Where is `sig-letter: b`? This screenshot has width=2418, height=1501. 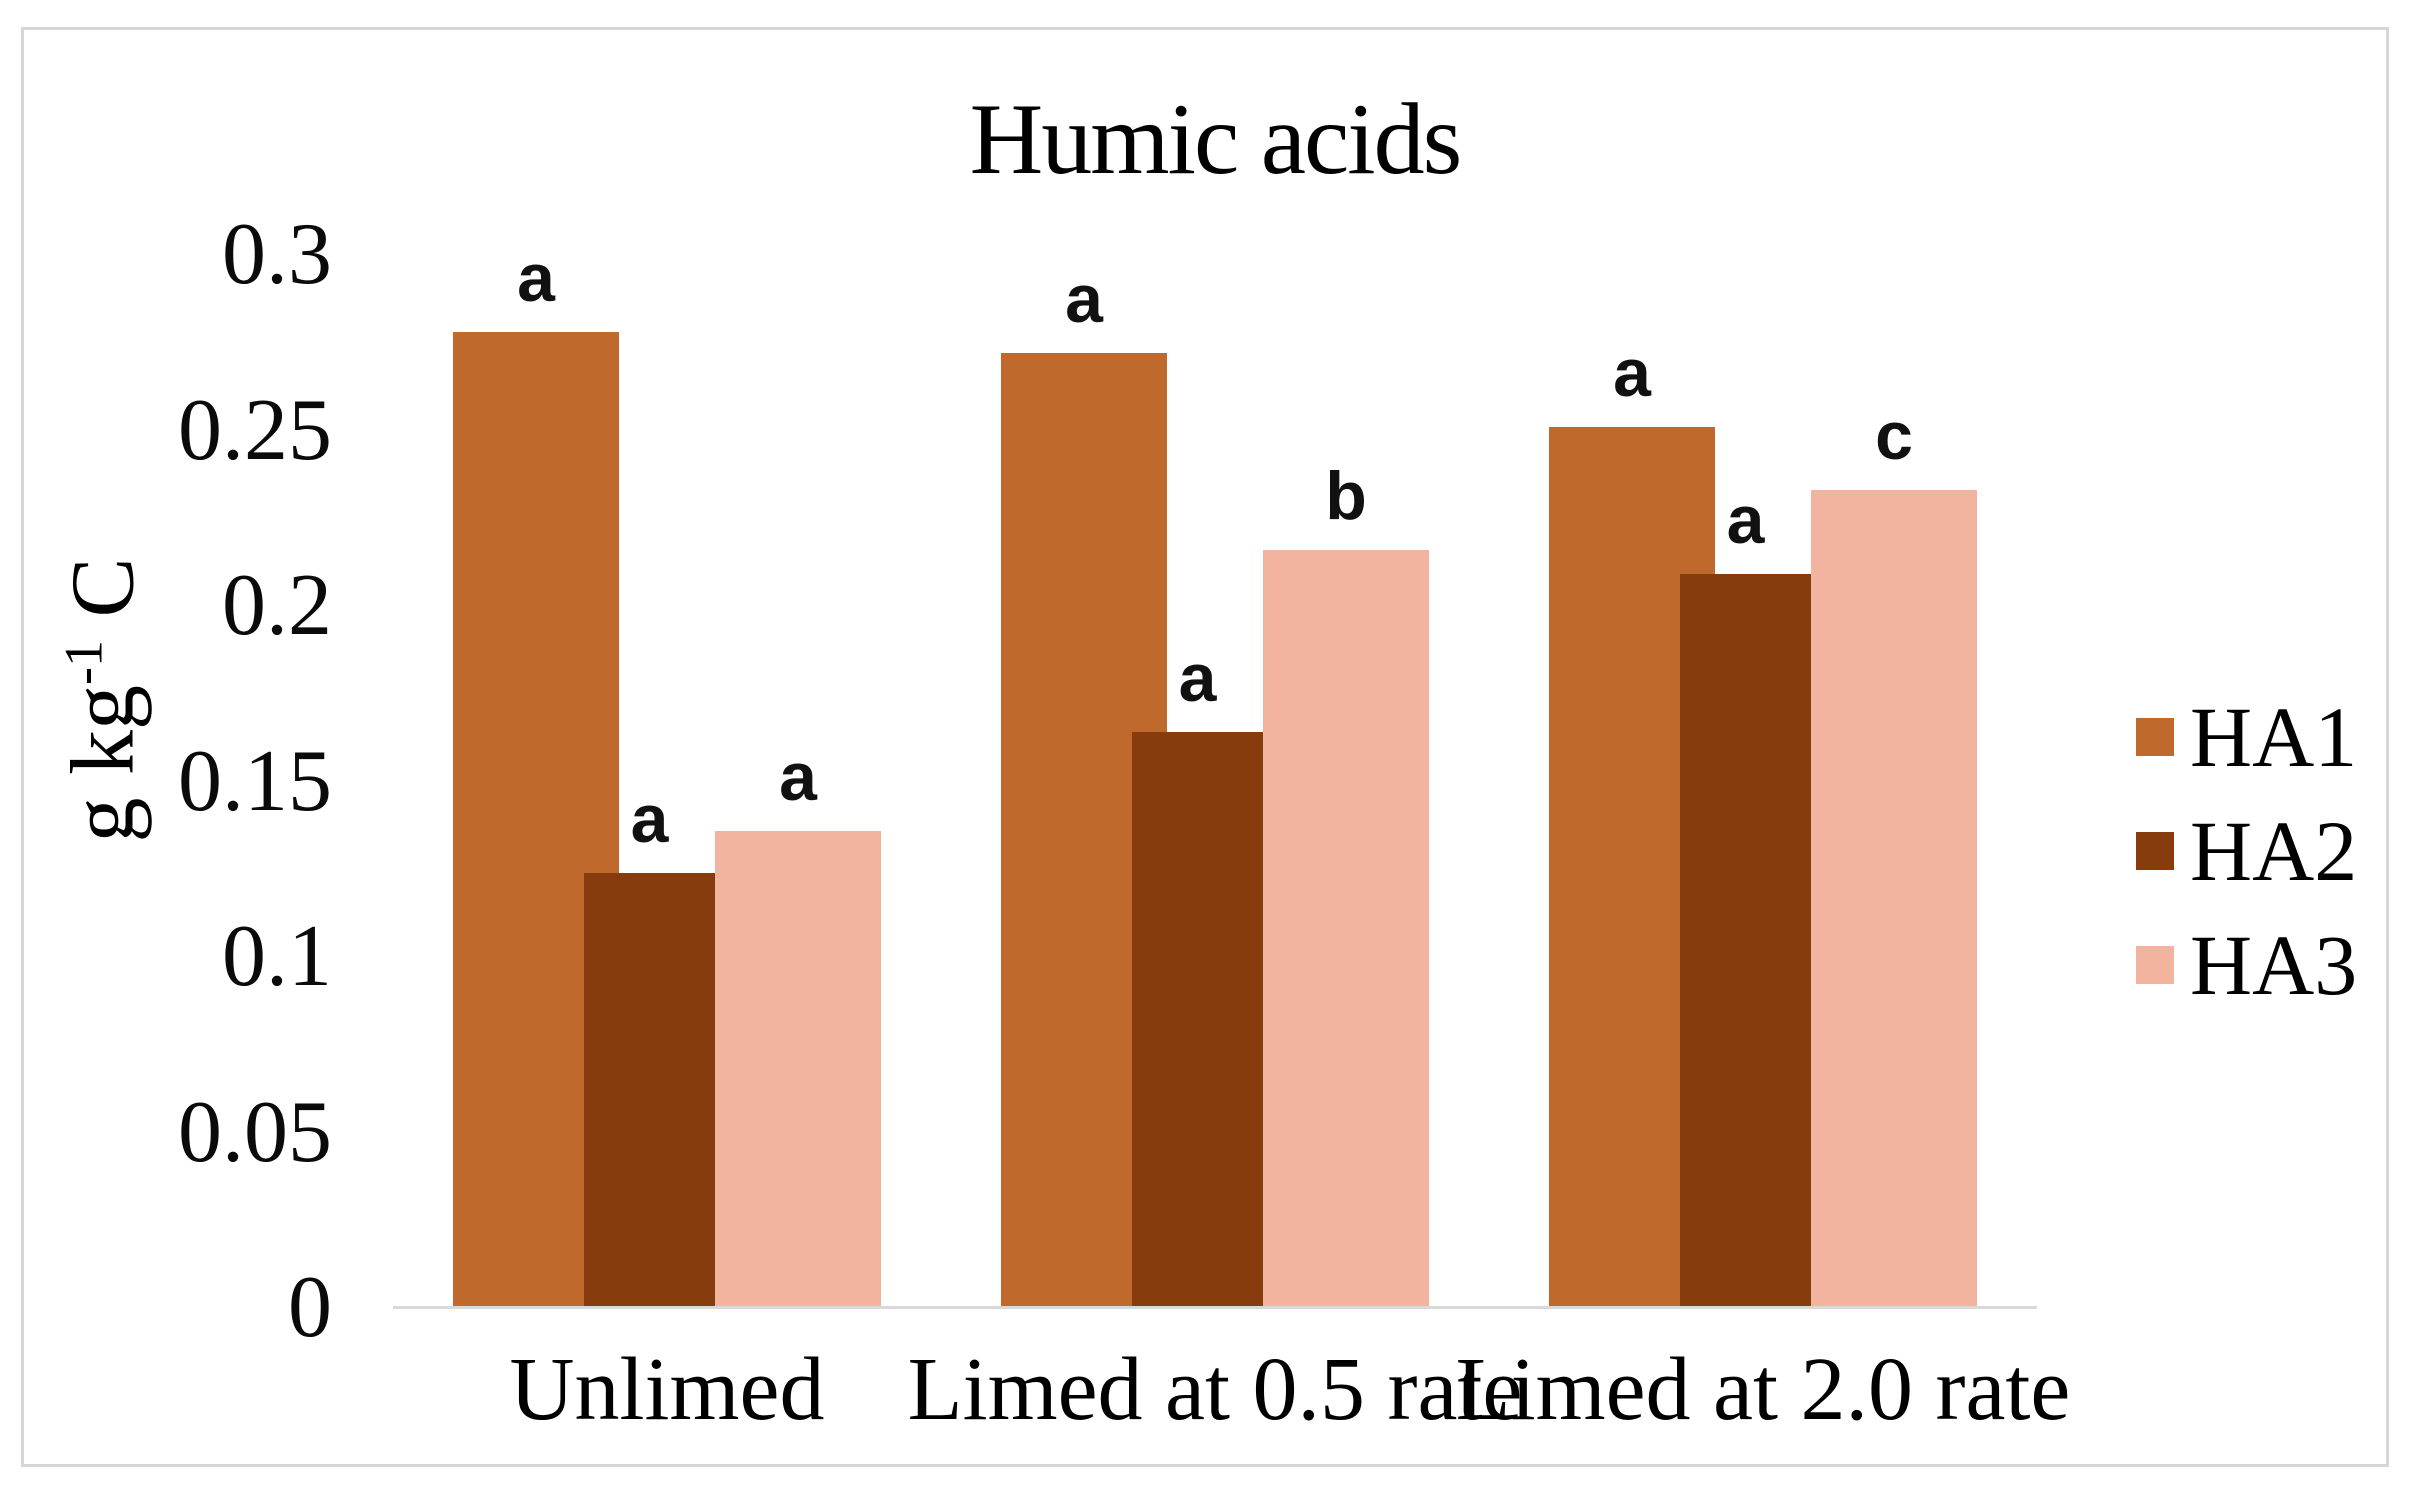
sig-letter: b is located at coordinates (1346, 495).